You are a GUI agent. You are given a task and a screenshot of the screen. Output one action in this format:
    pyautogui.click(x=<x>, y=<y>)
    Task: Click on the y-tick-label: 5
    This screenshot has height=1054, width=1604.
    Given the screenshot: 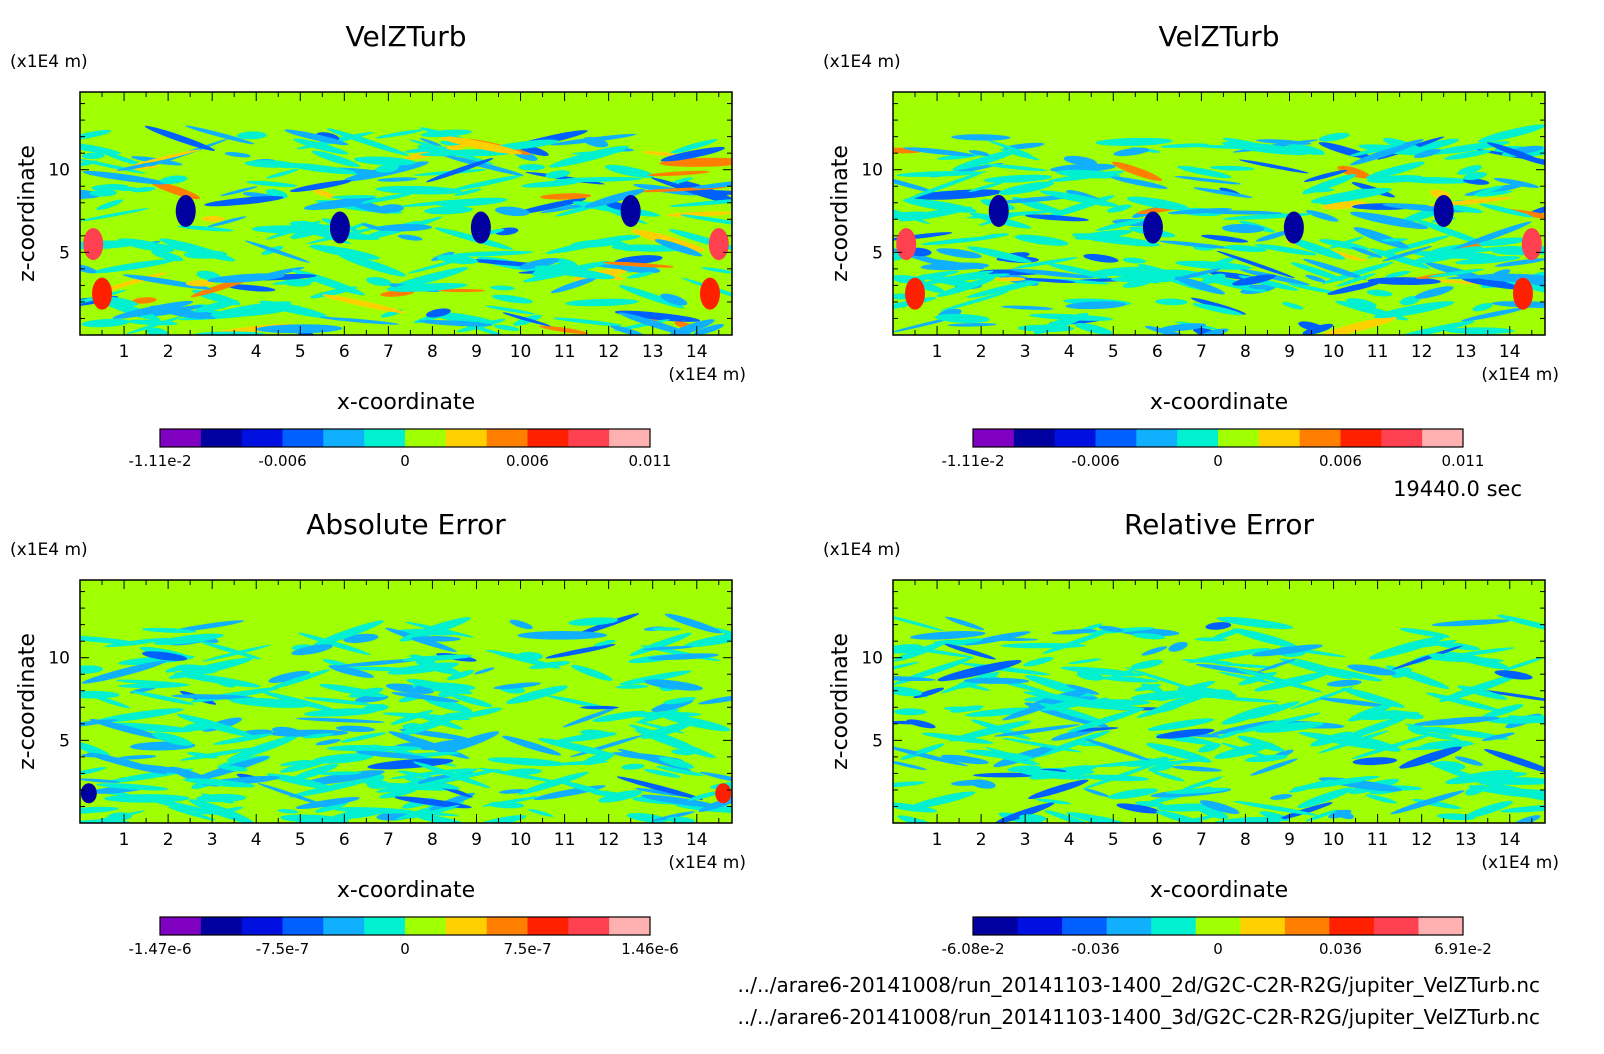 What is the action you would take?
    pyautogui.click(x=877, y=741)
    